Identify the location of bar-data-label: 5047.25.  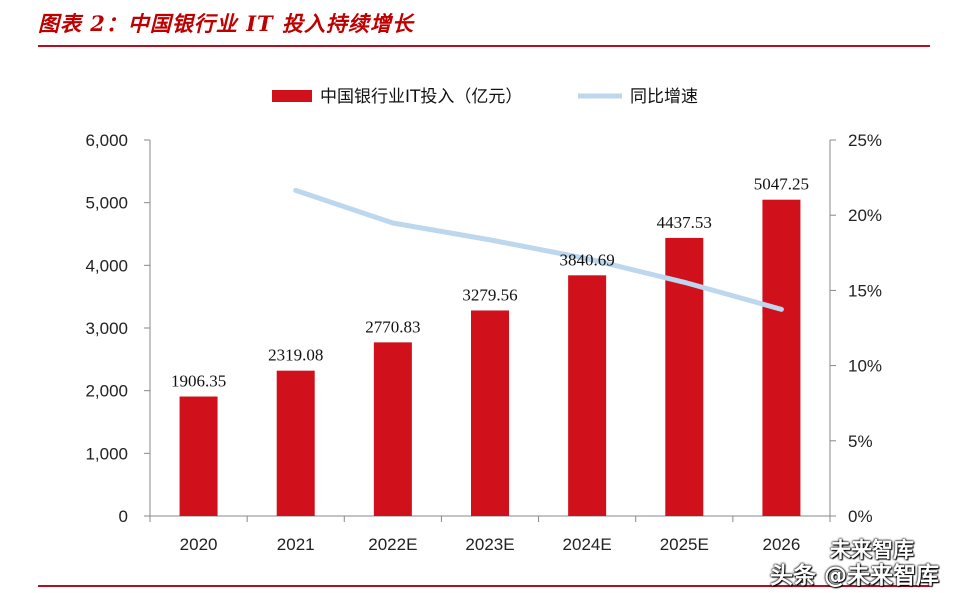
(781, 184).